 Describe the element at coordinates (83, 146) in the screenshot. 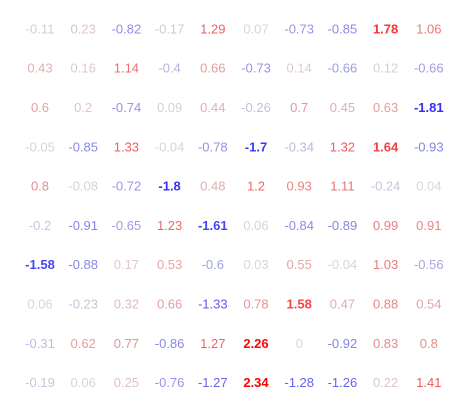

I see `cell-r3-c1: -0.85` at that location.